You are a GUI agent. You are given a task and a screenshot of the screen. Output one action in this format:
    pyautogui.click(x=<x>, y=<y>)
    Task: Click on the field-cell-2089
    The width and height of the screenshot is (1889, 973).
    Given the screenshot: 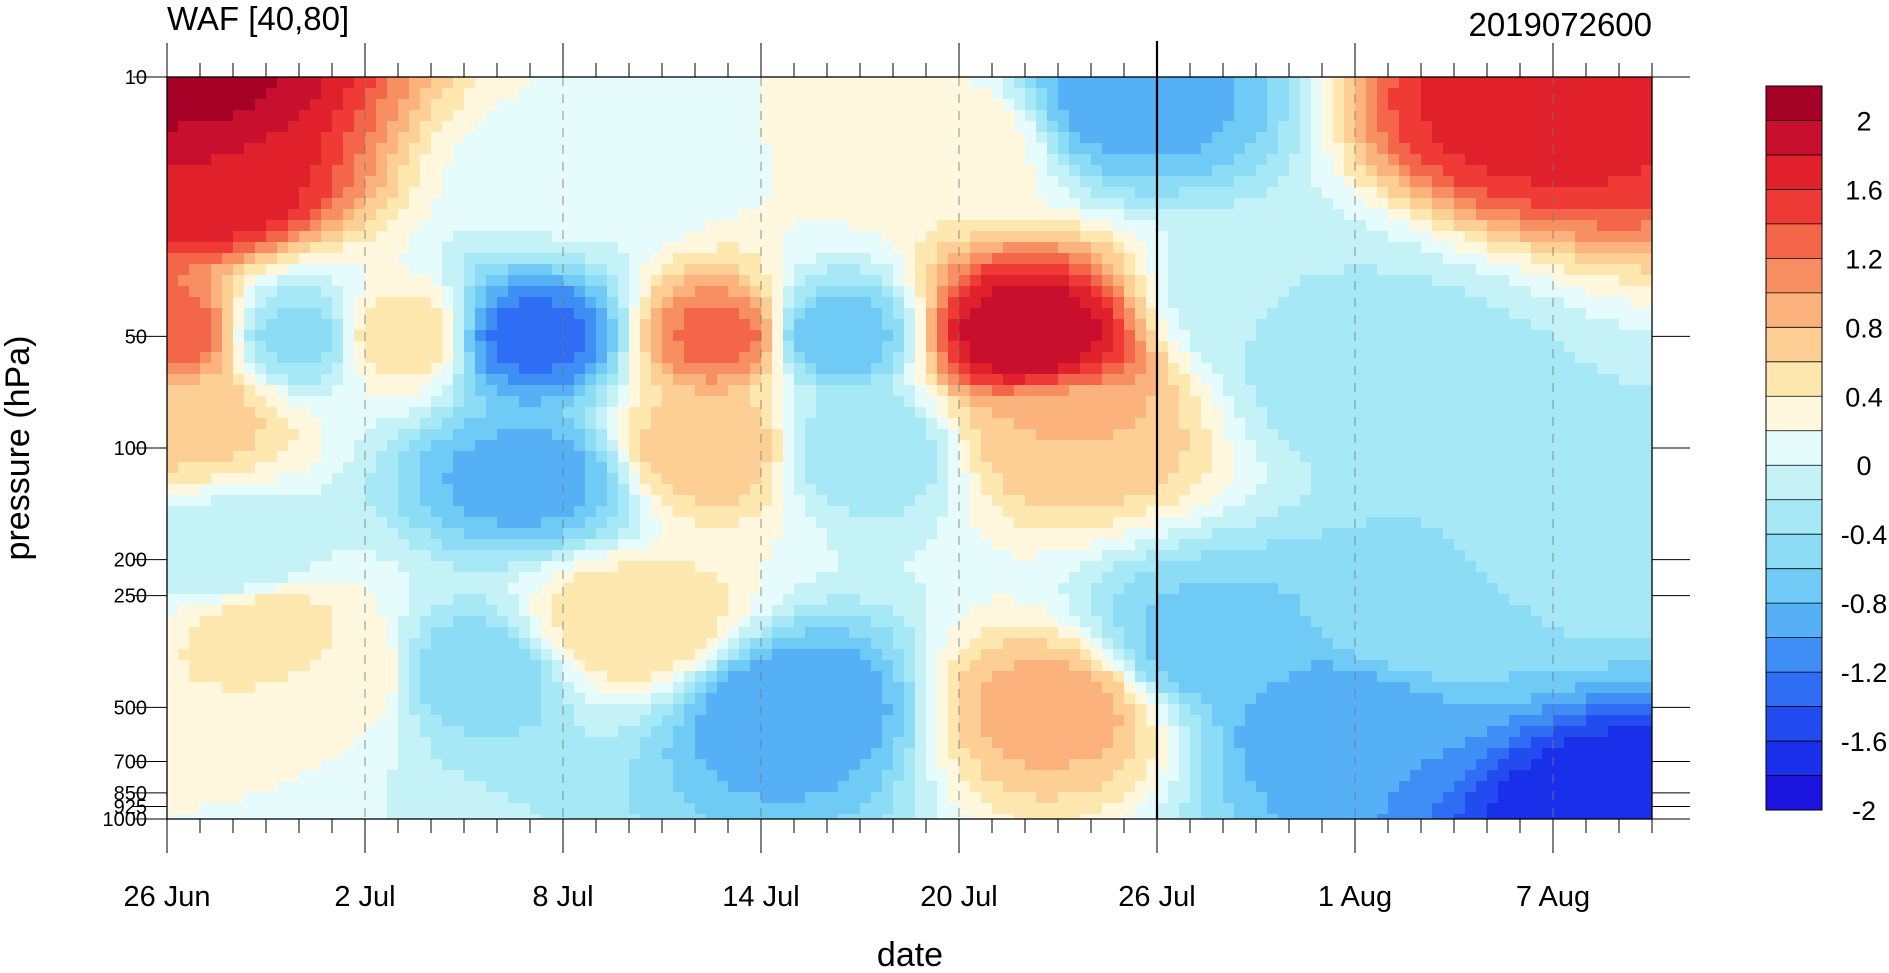 What is the action you would take?
    pyautogui.click(x=877, y=248)
    